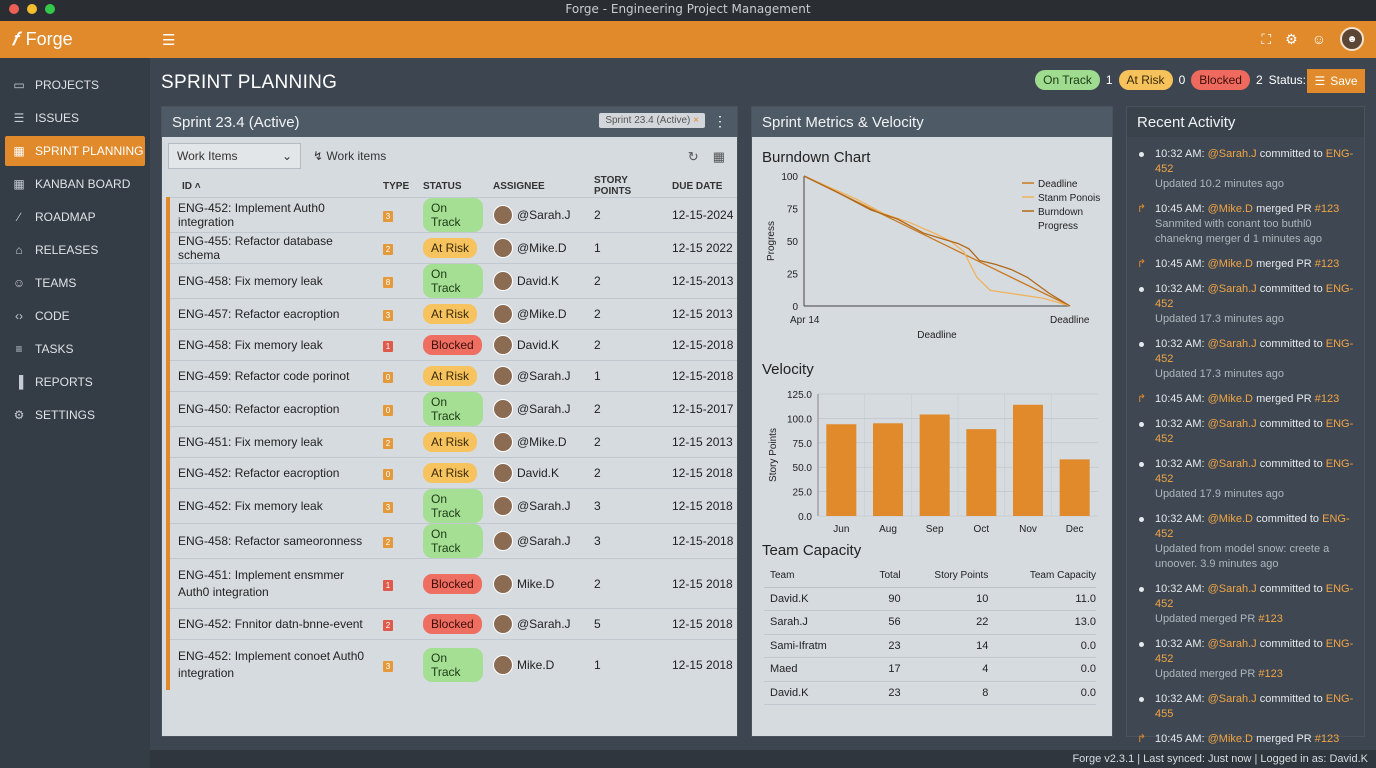 The height and width of the screenshot is (768, 1376). I want to click on item-title: ENG-458: Fix memory leak, so click(250, 281).